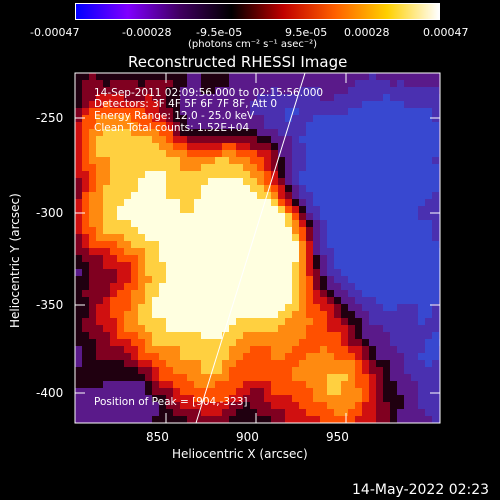 Image resolution: width=500 pixels, height=500 pixels. I want to click on time-range-text: 14-Sep-2011 02:09:56.000 to 02:15:56.000, so click(209, 93).